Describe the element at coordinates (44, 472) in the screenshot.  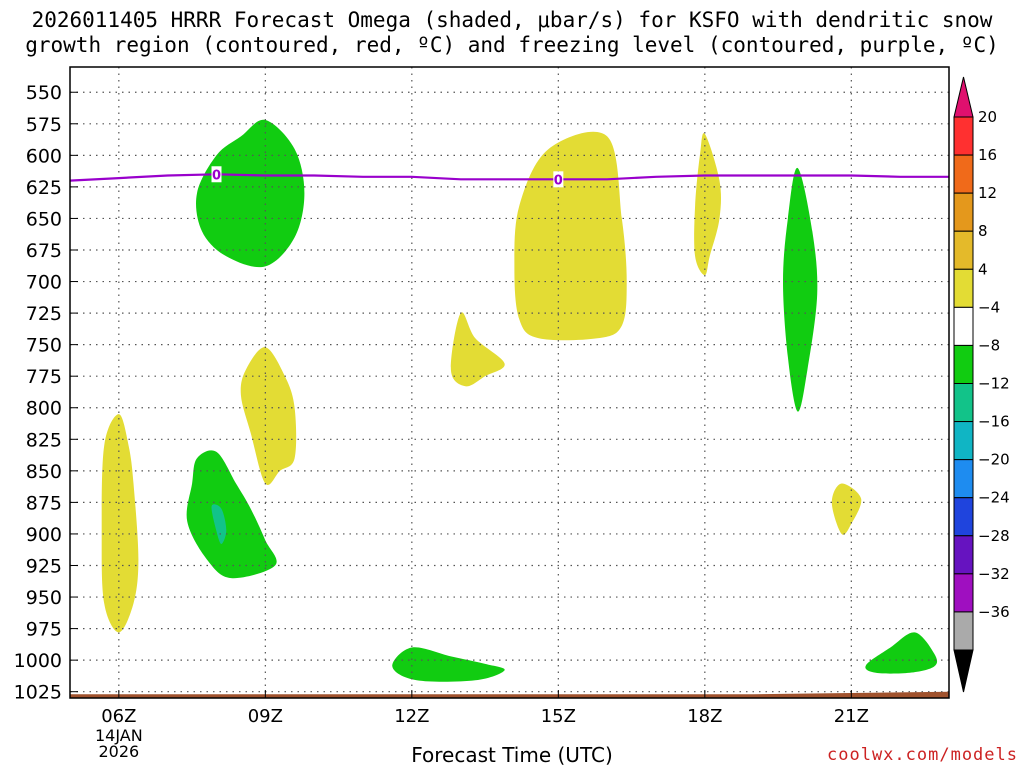
I see `y-tick-label-850: 850` at that location.